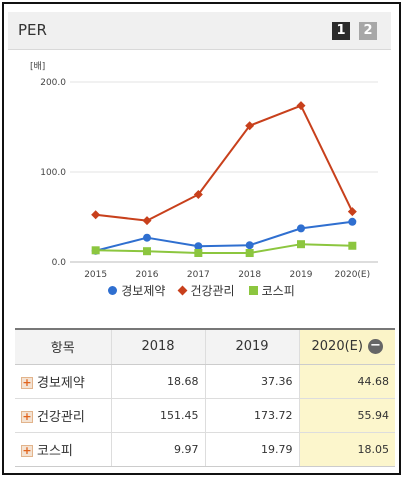  I want to click on value-cell: 151.45, so click(157, 415).